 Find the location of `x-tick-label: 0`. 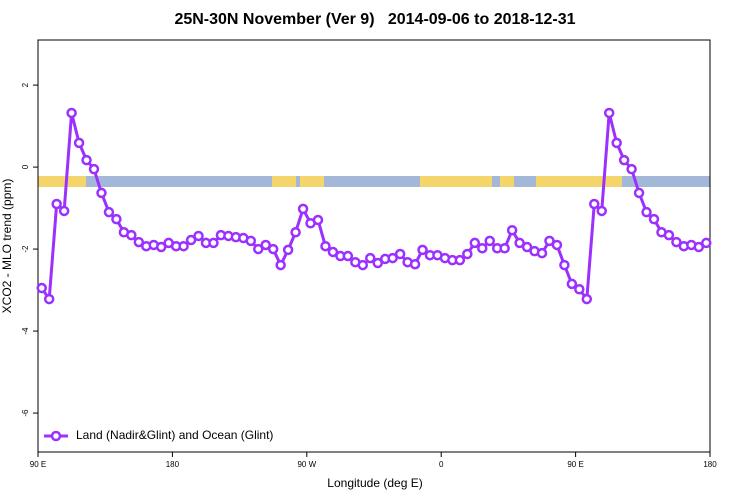

x-tick-label: 0 is located at coordinates (441, 464).